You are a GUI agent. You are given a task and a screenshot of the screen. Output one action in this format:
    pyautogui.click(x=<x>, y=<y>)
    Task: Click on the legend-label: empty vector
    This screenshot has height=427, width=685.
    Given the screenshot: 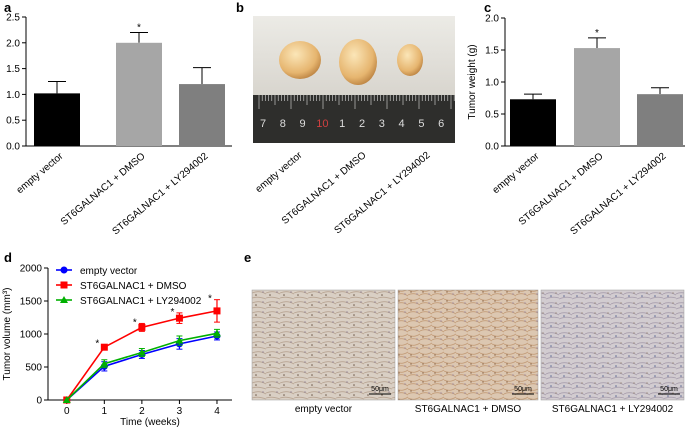 What is the action you would take?
    pyautogui.click(x=109, y=271)
    